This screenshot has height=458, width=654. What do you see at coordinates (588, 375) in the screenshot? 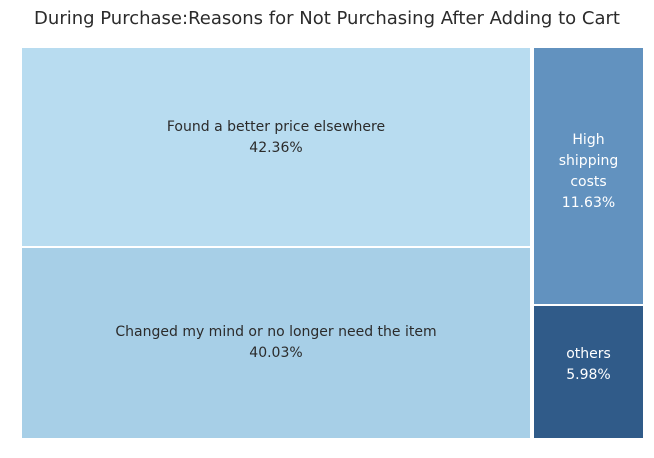
I see `tile-percent: 5.98%` at bounding box center [588, 375].